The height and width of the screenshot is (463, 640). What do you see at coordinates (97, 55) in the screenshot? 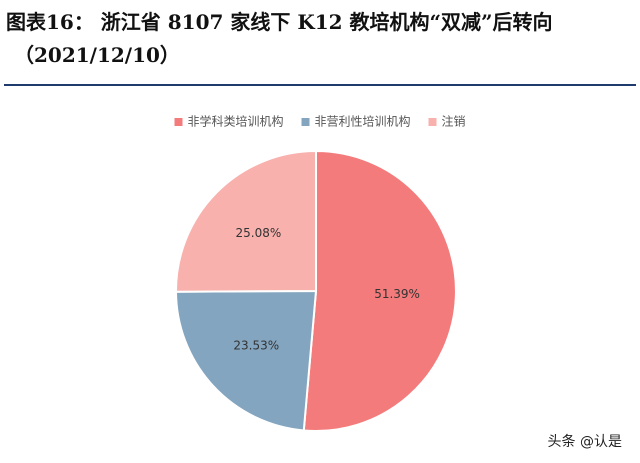
I see `title-line-2: （2021/12/10）` at bounding box center [97, 55].